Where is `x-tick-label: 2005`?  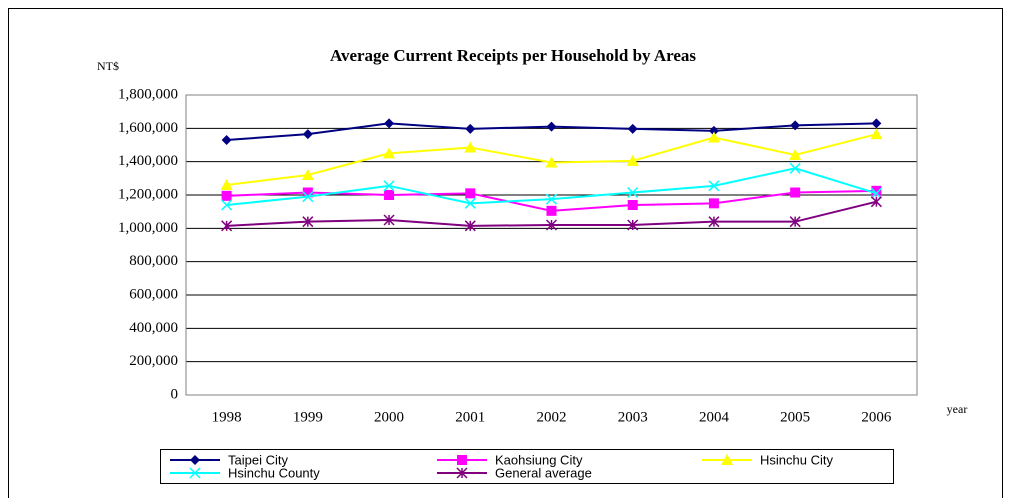 x-tick-label: 2005 is located at coordinates (795, 417).